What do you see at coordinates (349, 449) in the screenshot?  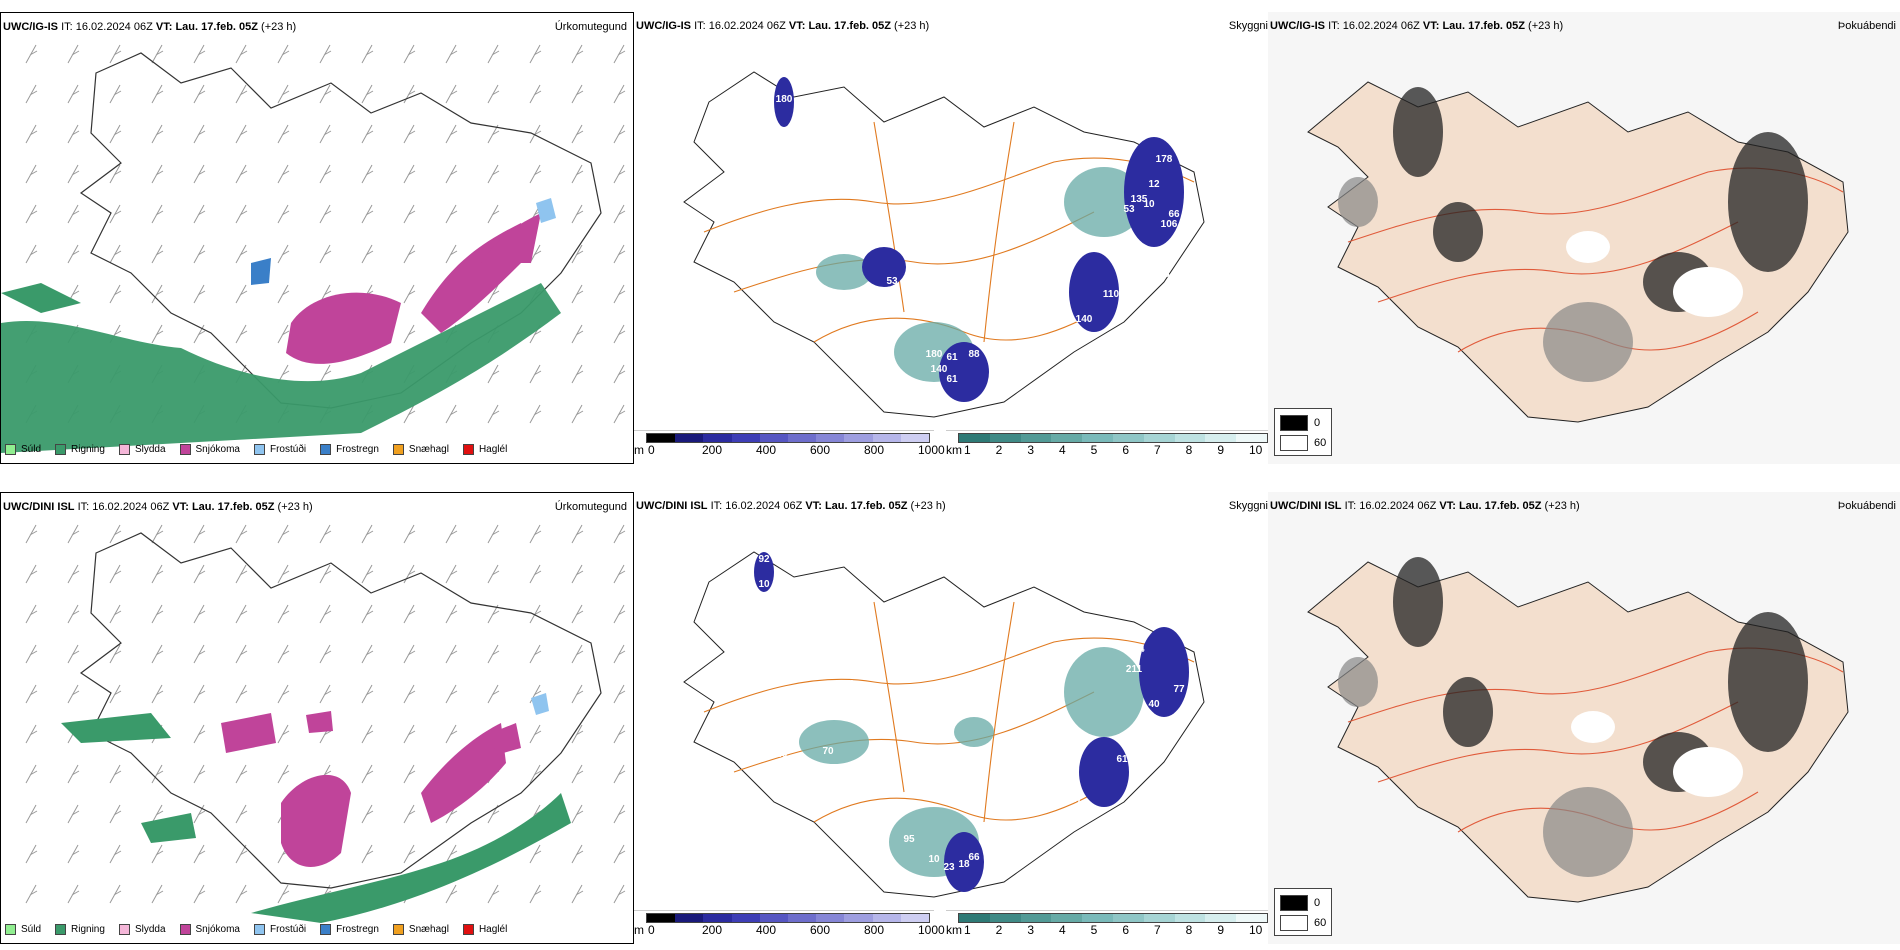 I see `legend-item: Frostregn` at bounding box center [349, 449].